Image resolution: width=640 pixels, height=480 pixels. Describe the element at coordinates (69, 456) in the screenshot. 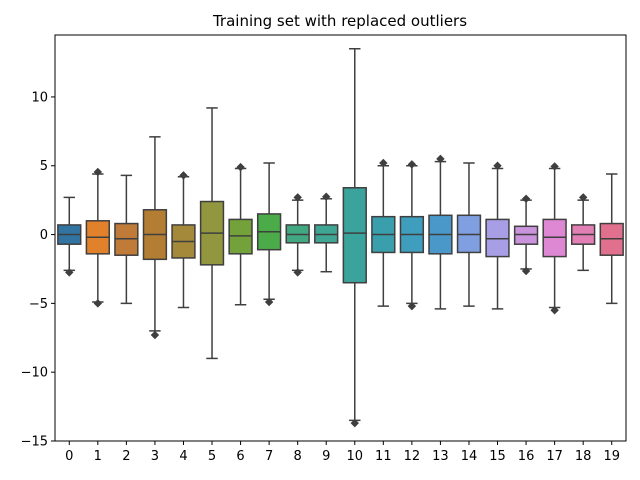

I see `x-tick-label: 0` at that location.